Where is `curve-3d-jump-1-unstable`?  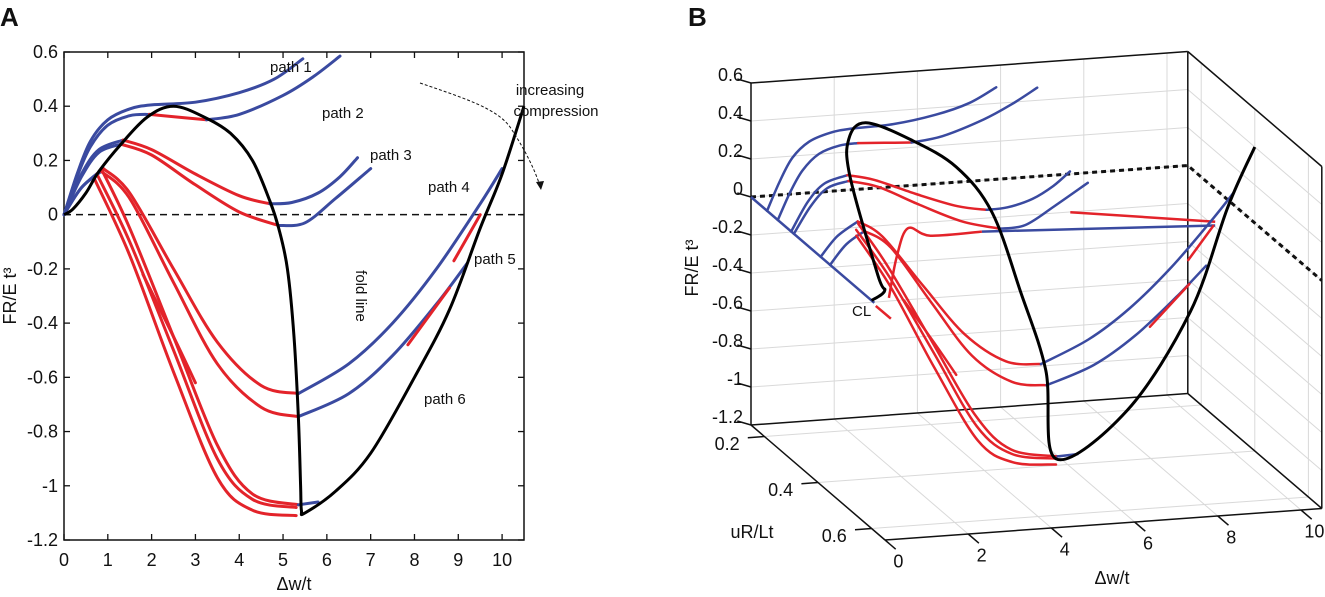
curve-3d-jump-1-unstable is located at coordinates (958, 340).